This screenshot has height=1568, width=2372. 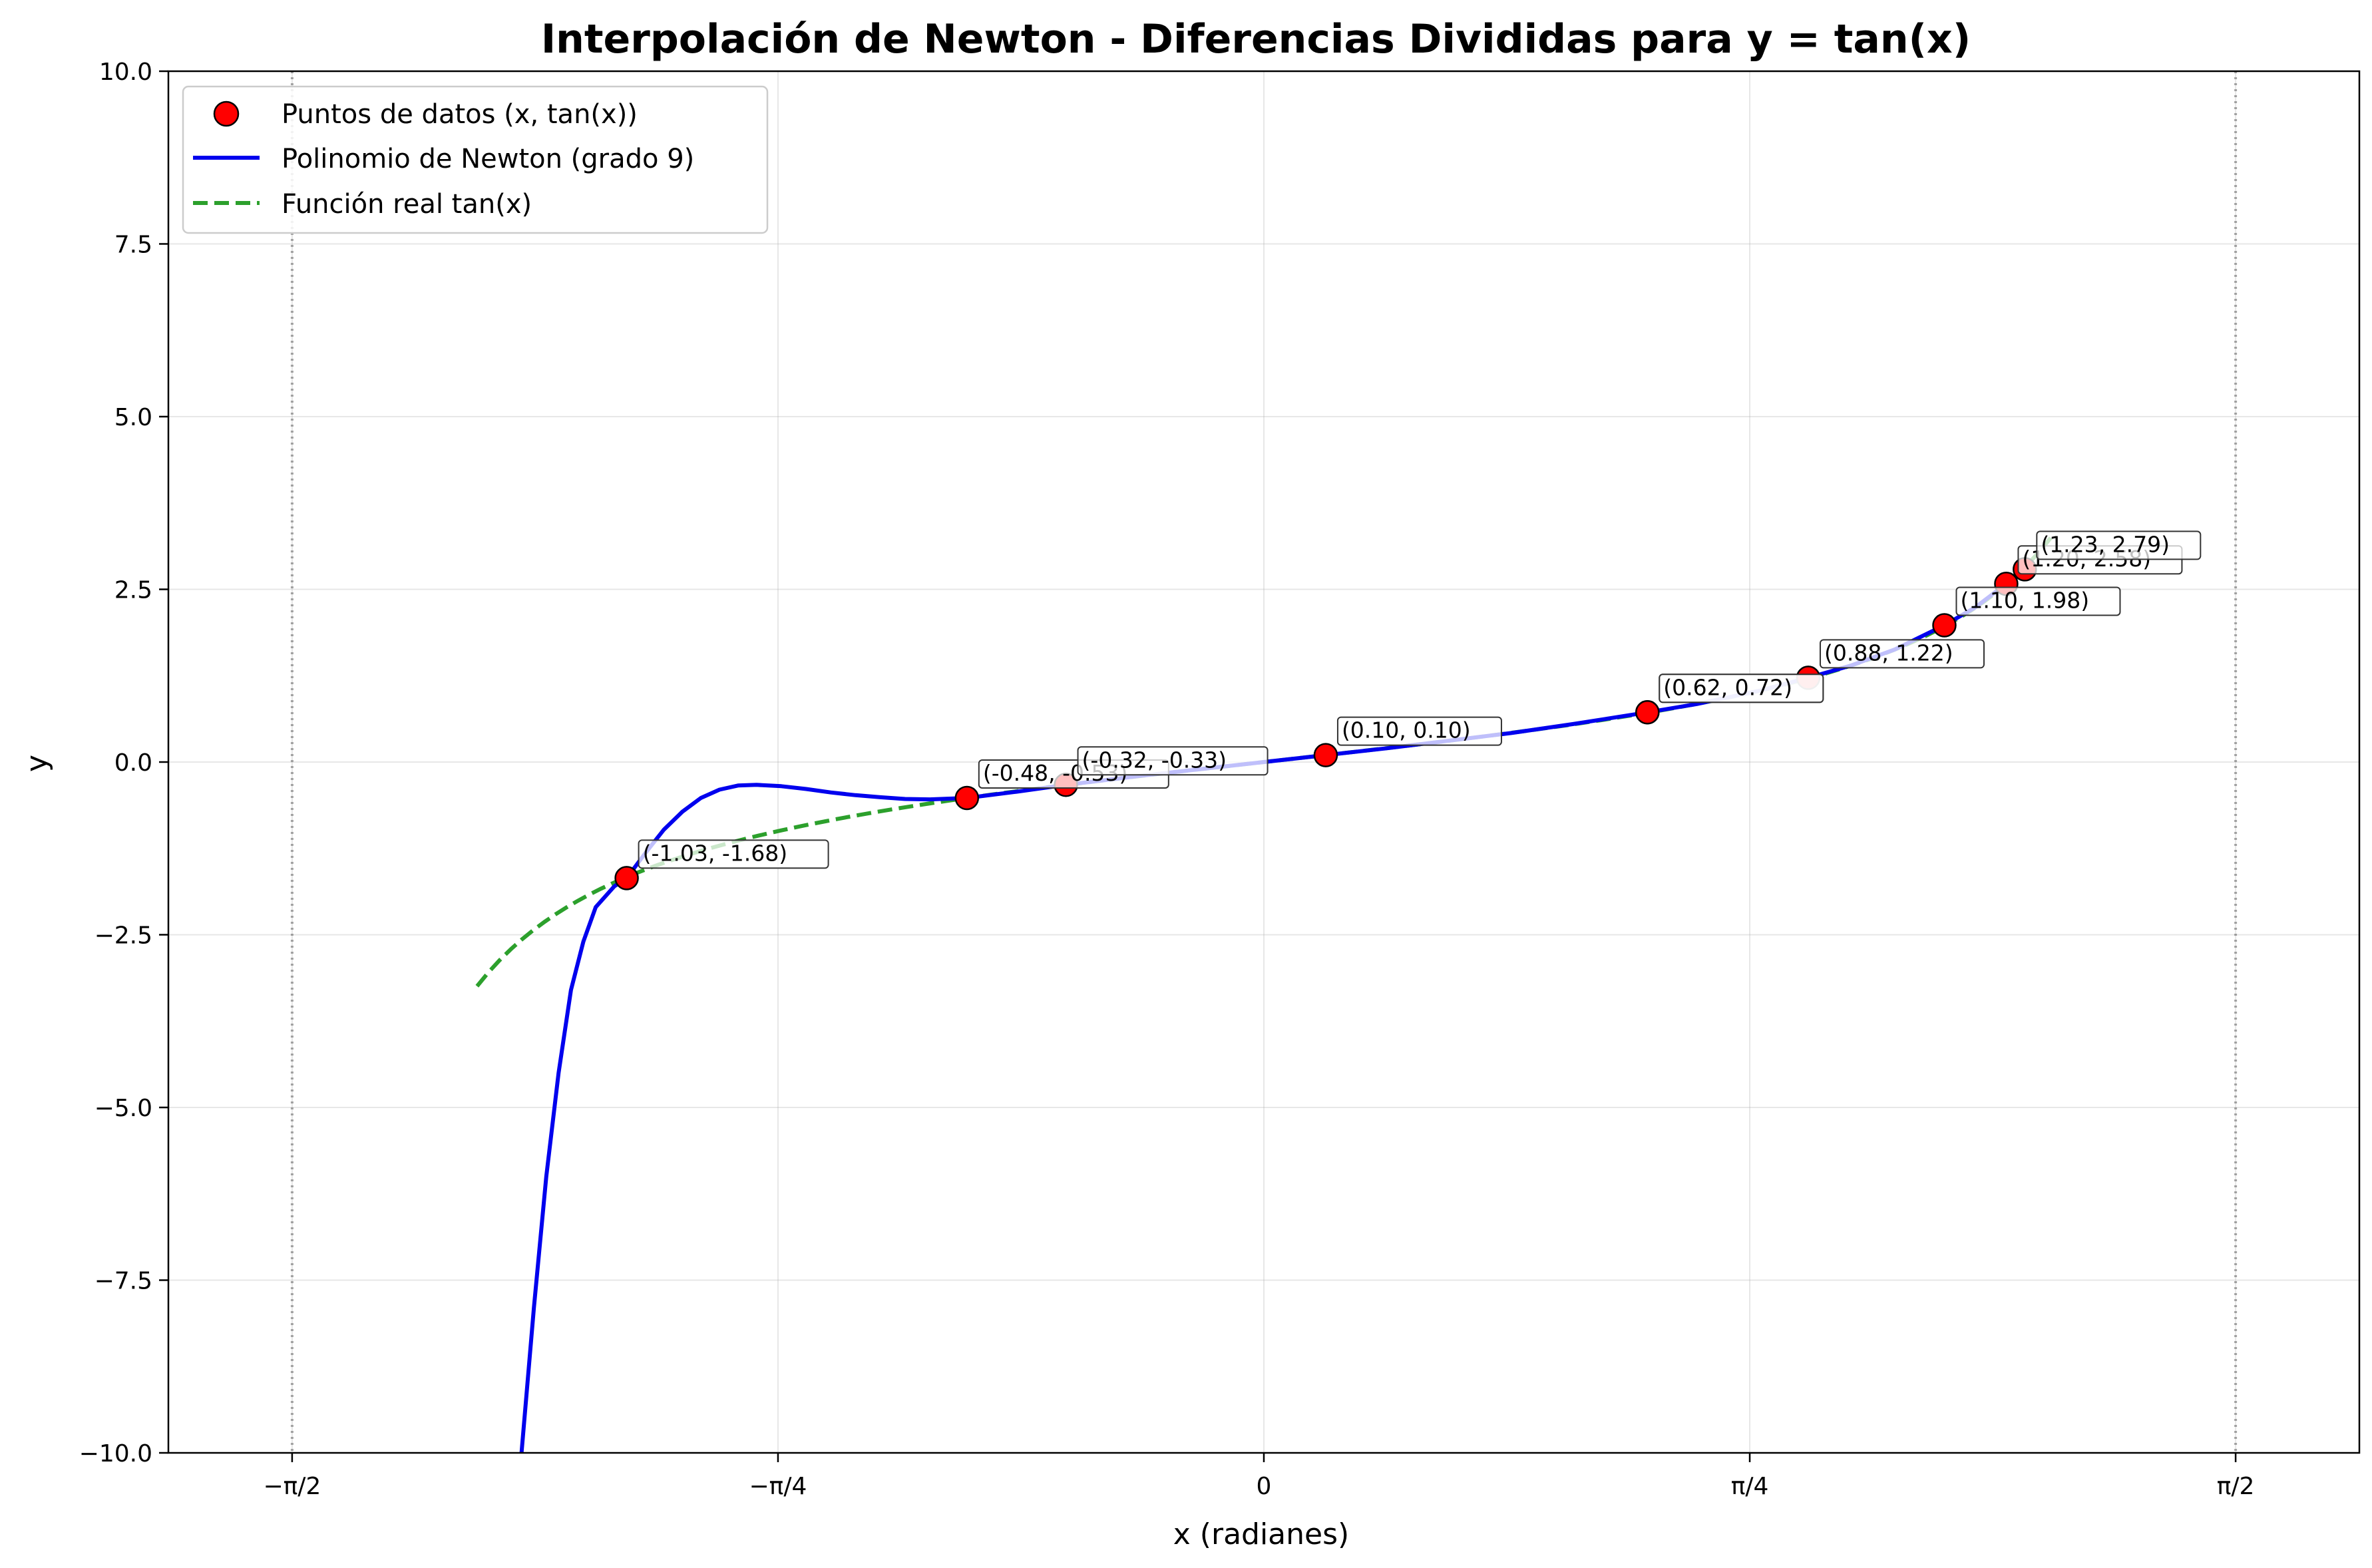 What do you see at coordinates (488, 159) in the screenshot?
I see `legend-label-polynomial: Polinomio de Newton (grado 9)` at bounding box center [488, 159].